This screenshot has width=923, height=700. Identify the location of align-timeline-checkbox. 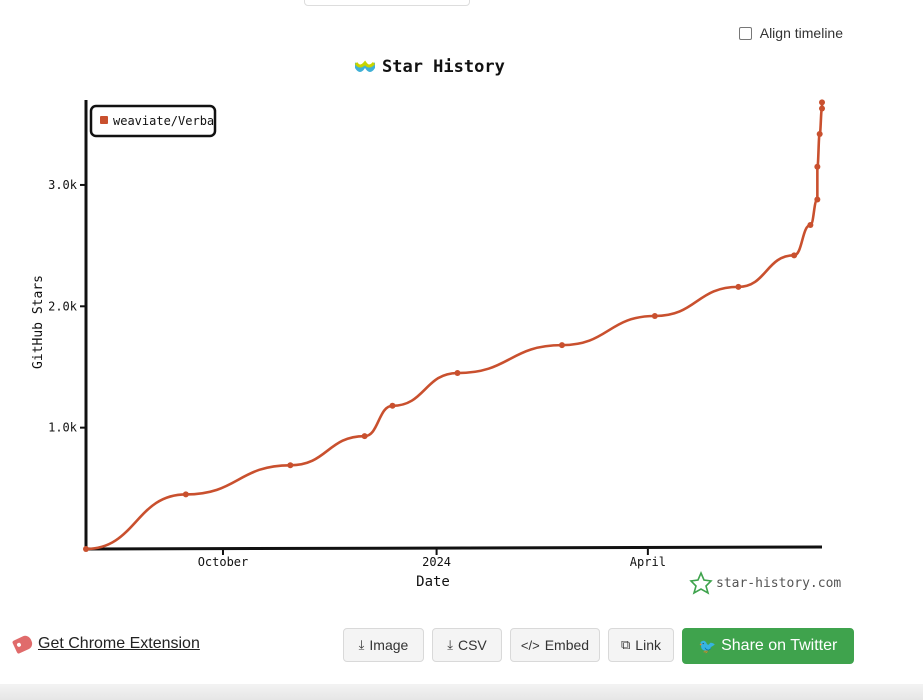
(745, 33).